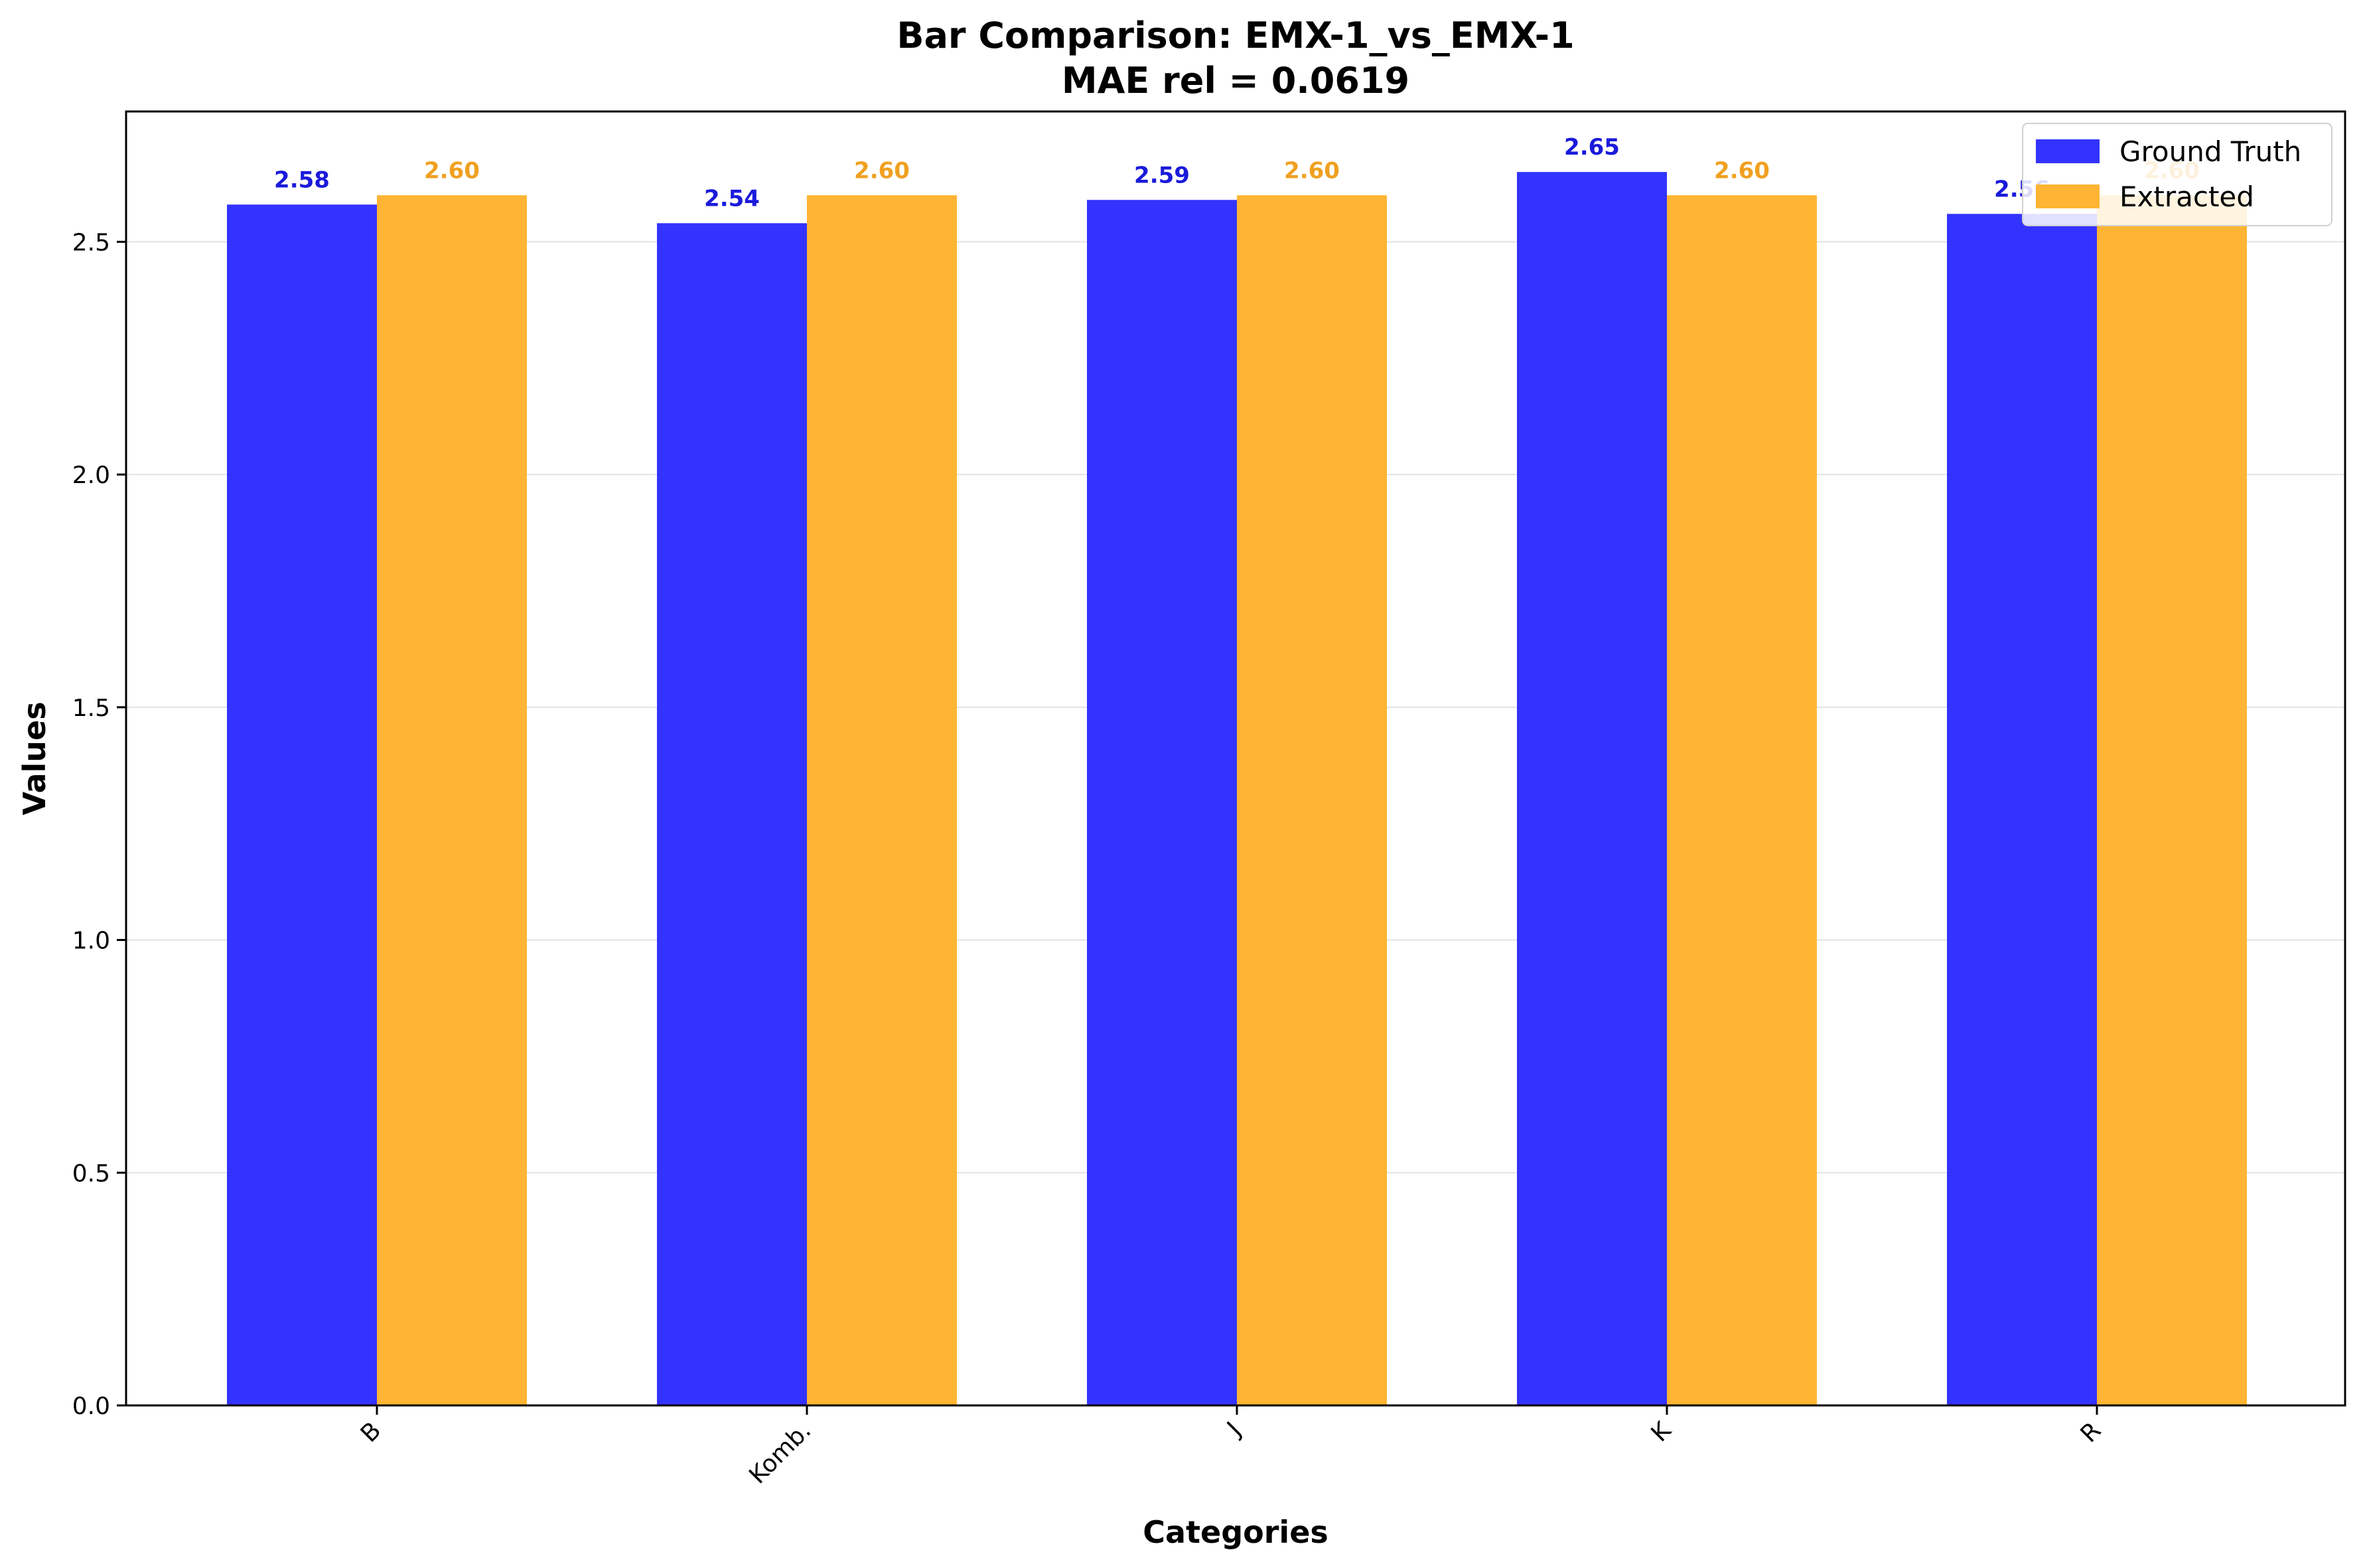 This screenshot has height=1568, width=2365. What do you see at coordinates (1235, 81) in the screenshot?
I see `chart-subtitle: MAE rel = 0.0619` at bounding box center [1235, 81].